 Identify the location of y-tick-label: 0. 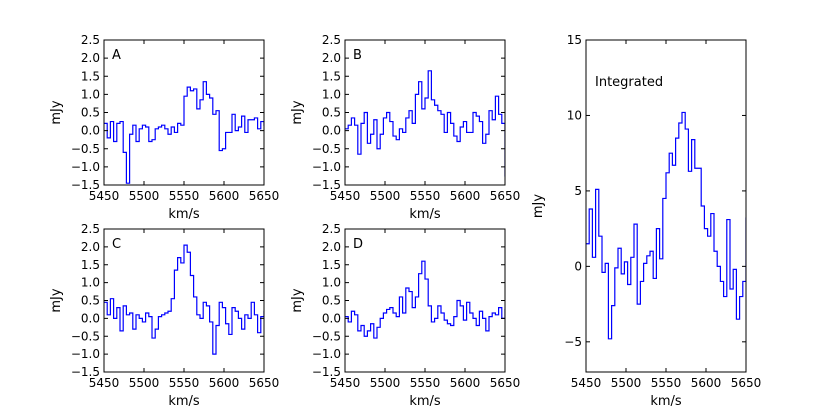
(578, 266).